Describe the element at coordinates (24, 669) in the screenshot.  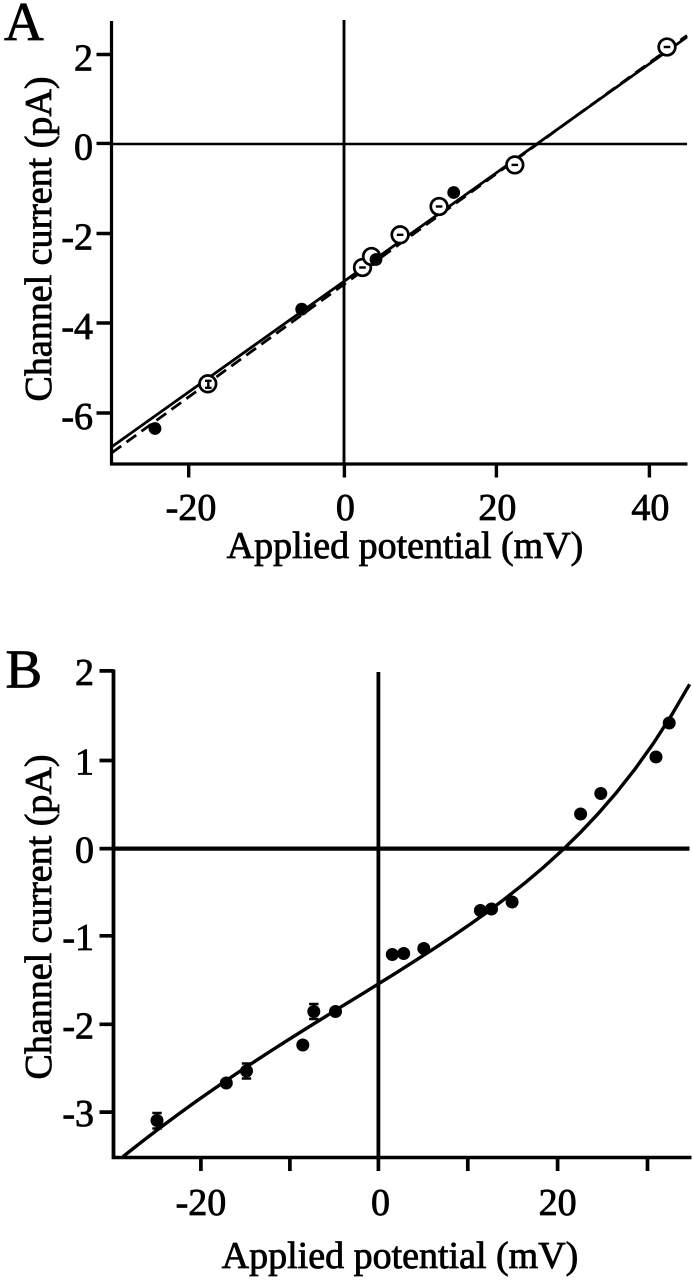
I see `svg-text: B` at that location.